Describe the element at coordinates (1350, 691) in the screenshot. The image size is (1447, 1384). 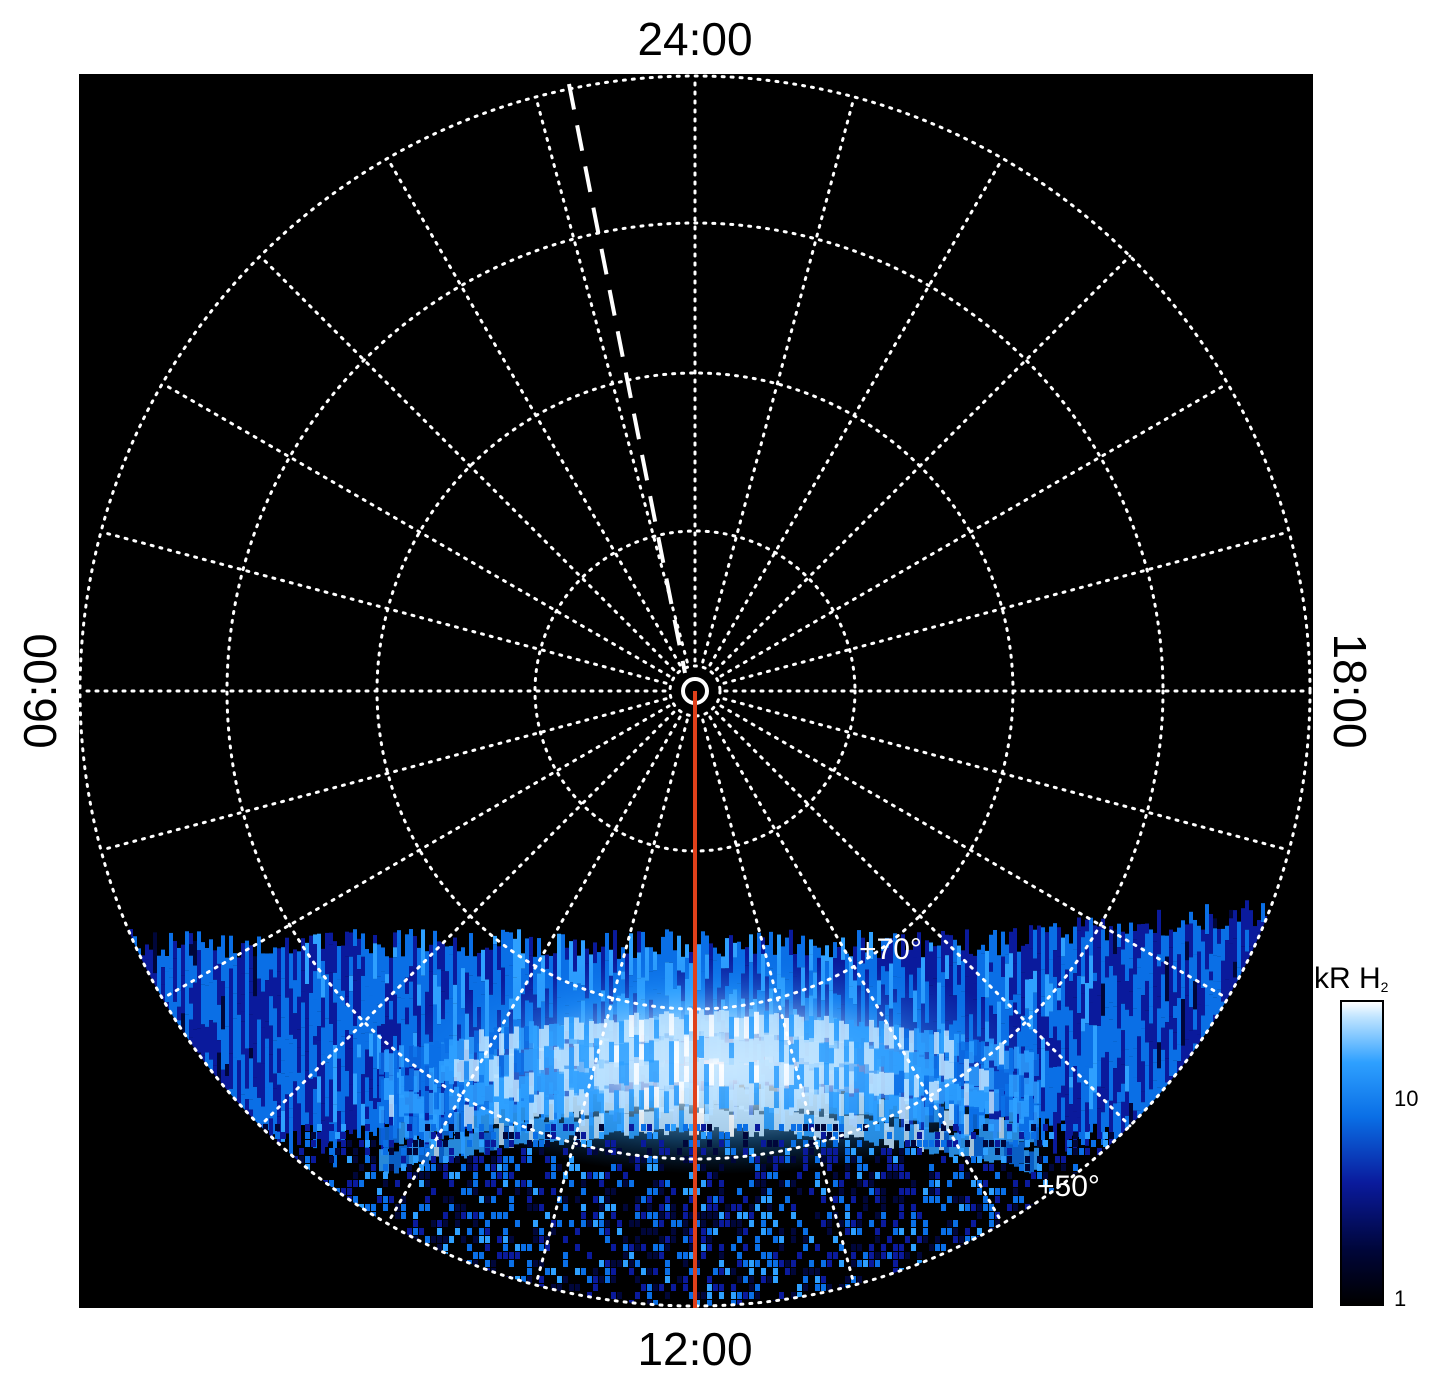
I see `local-time-label-right: 18:00` at that location.